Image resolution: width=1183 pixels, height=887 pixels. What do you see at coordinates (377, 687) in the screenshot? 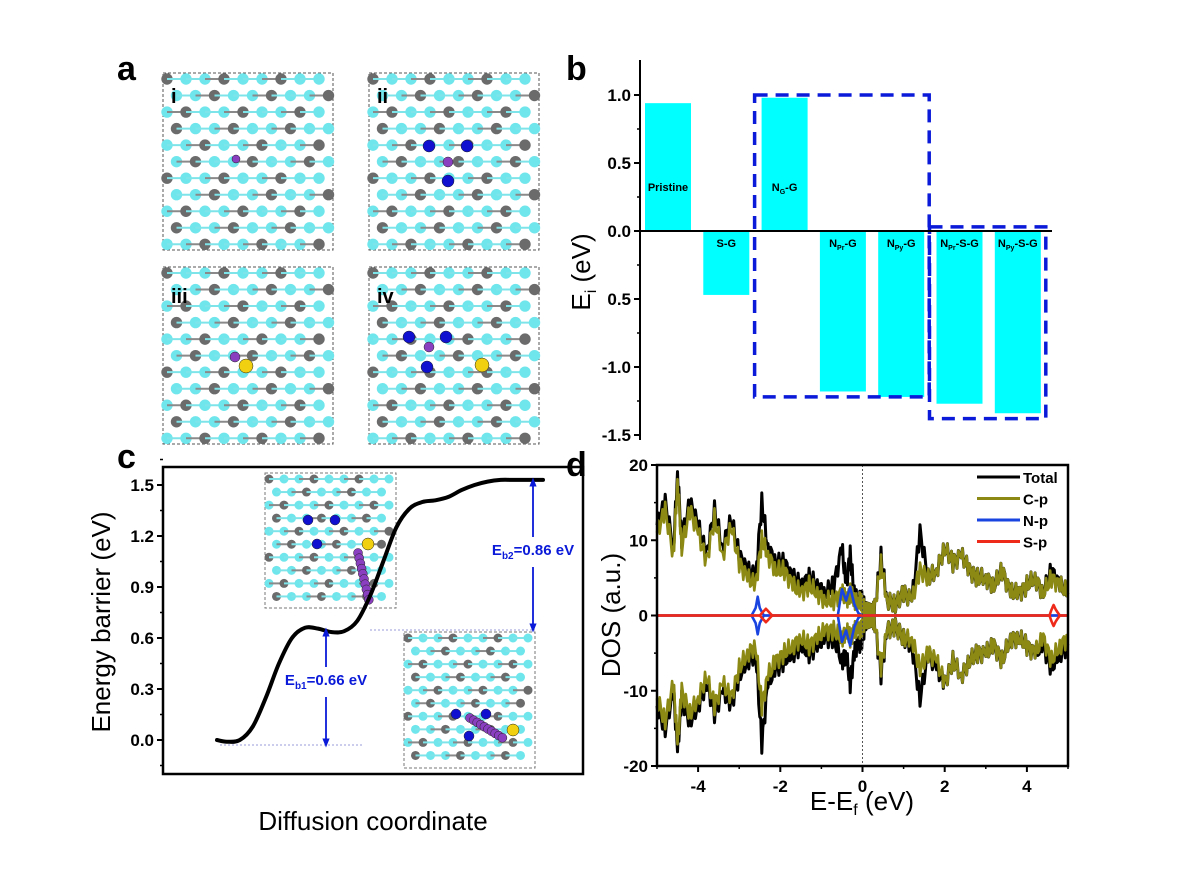
I see `guide-lines` at bounding box center [377, 687].